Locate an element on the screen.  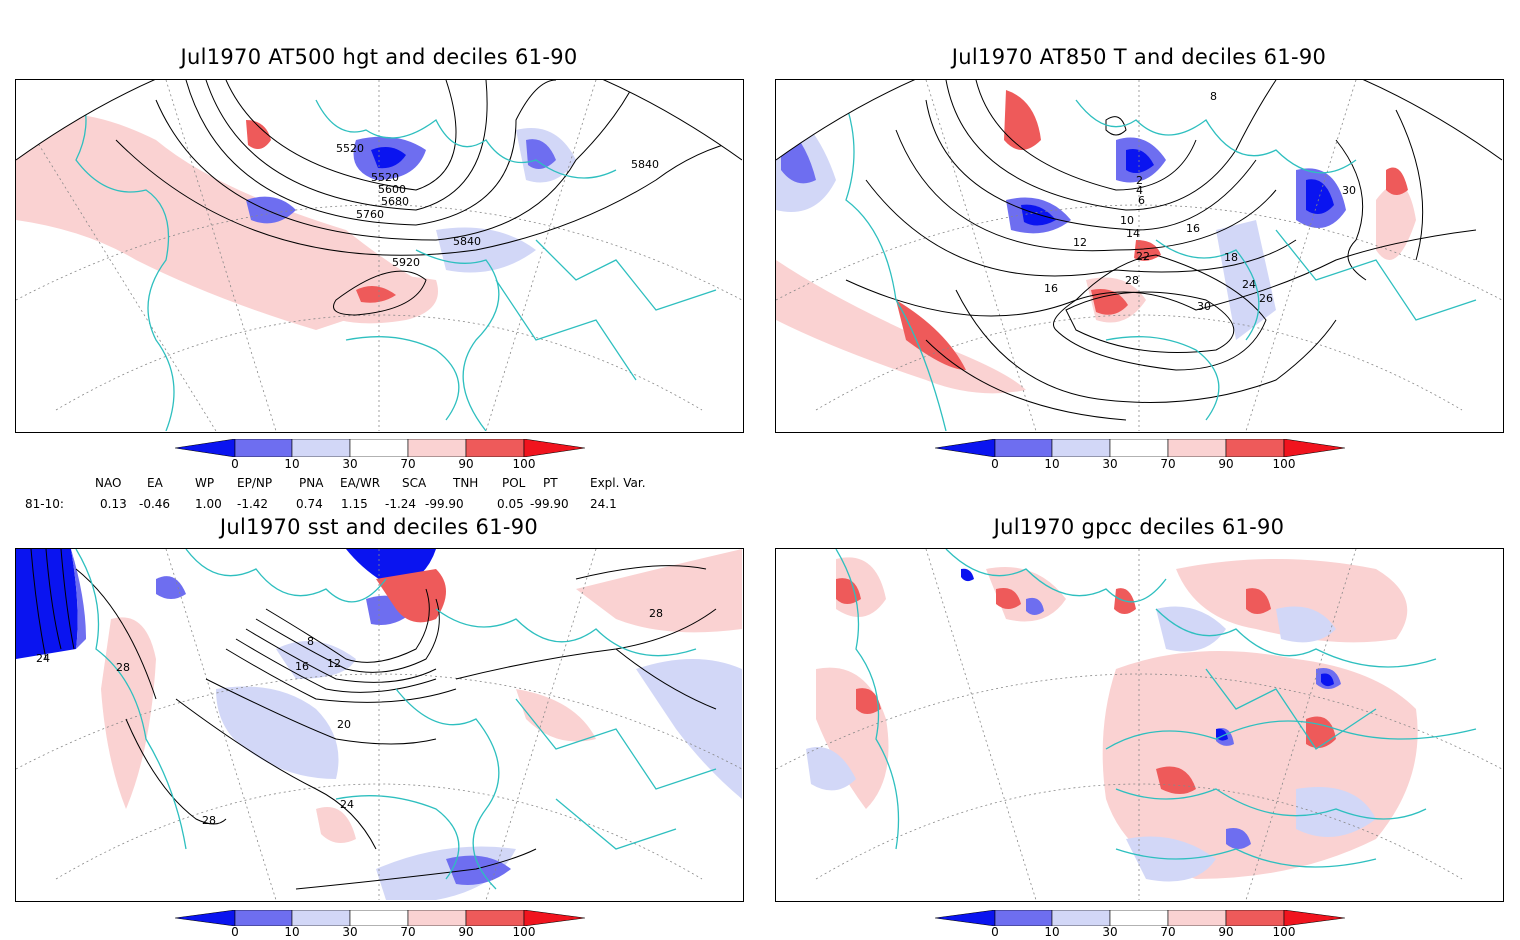
index-value: -1.24 is located at coordinates (401, 504).